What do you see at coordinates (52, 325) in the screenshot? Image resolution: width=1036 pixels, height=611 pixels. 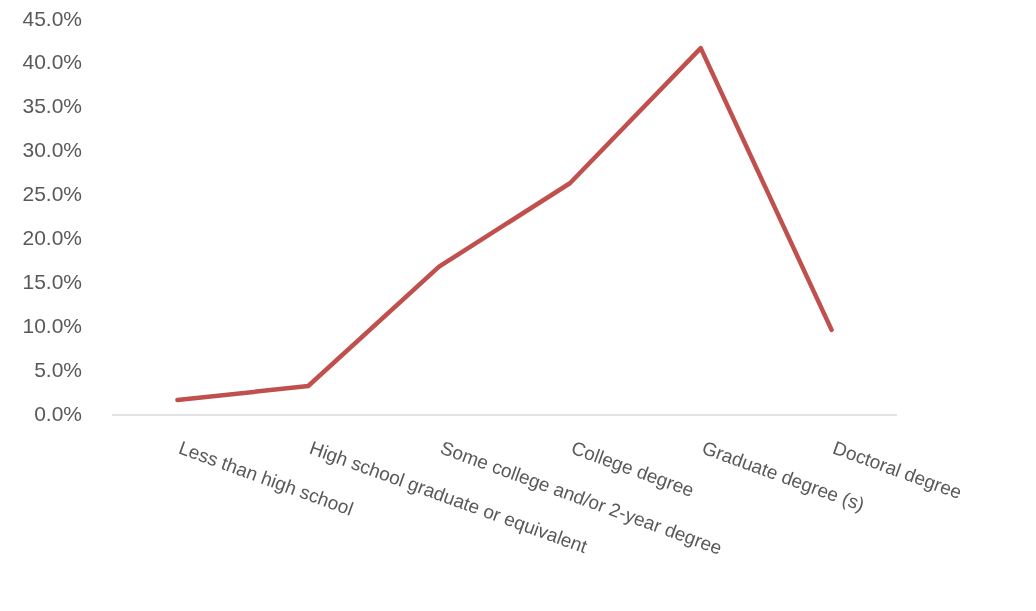 I see `y-tick-label: 10.0%` at bounding box center [52, 325].